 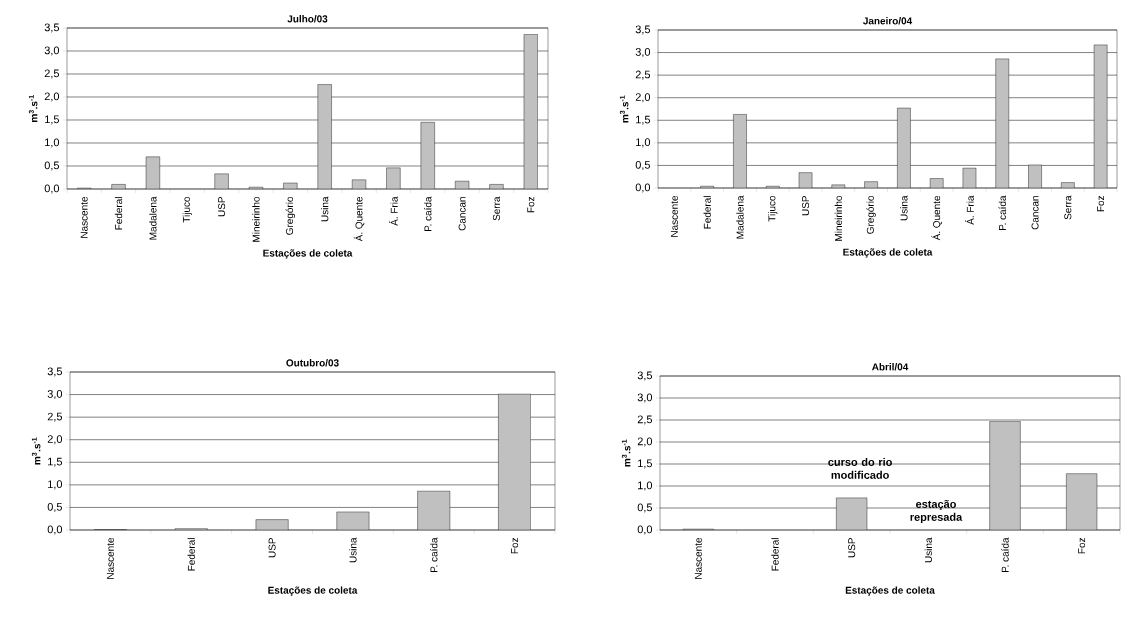 What do you see at coordinates (890, 367) in the screenshot?
I see `chart-title: Abril/04` at bounding box center [890, 367].